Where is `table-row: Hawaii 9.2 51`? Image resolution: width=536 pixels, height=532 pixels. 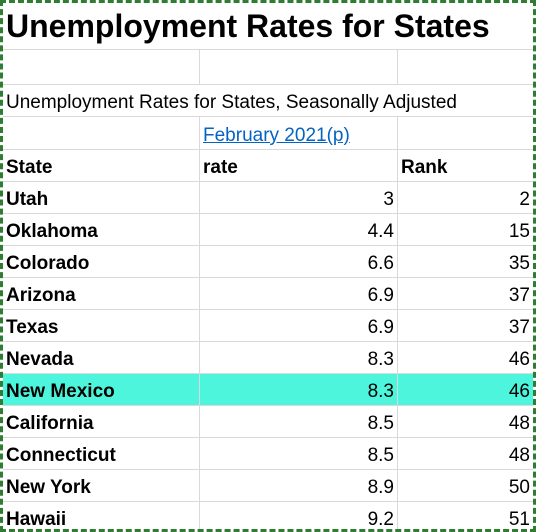
table-row: Hawaii 9.2 51 is located at coordinates (268, 515).